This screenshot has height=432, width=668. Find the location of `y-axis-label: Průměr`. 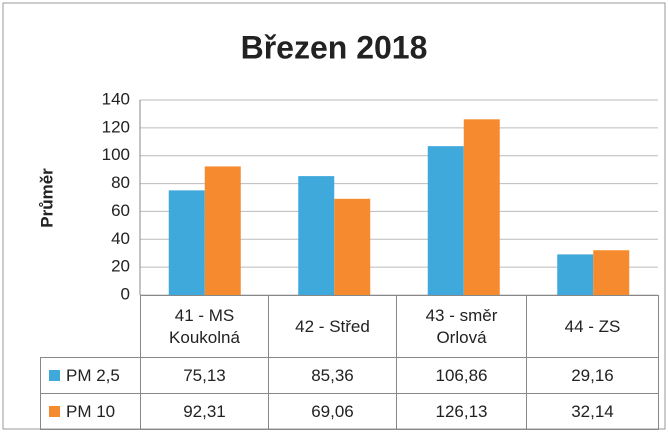

y-axis-label: Průměr is located at coordinates (46, 198).